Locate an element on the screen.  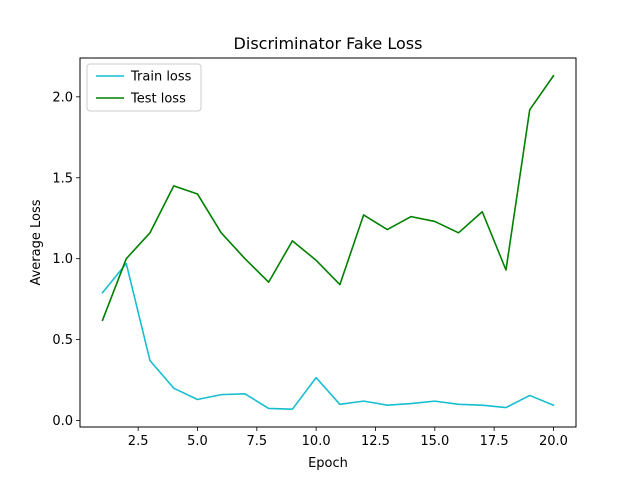
x-tick-label: 10.0 is located at coordinates (316, 441).